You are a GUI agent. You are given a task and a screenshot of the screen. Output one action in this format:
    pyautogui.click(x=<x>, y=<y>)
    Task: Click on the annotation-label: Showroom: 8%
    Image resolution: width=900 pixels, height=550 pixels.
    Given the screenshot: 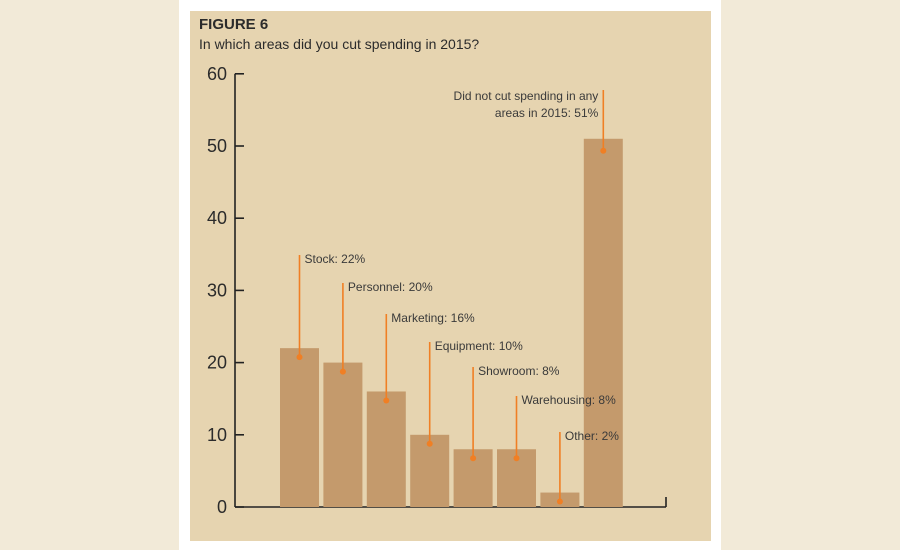 What is the action you would take?
    pyautogui.click(x=519, y=371)
    